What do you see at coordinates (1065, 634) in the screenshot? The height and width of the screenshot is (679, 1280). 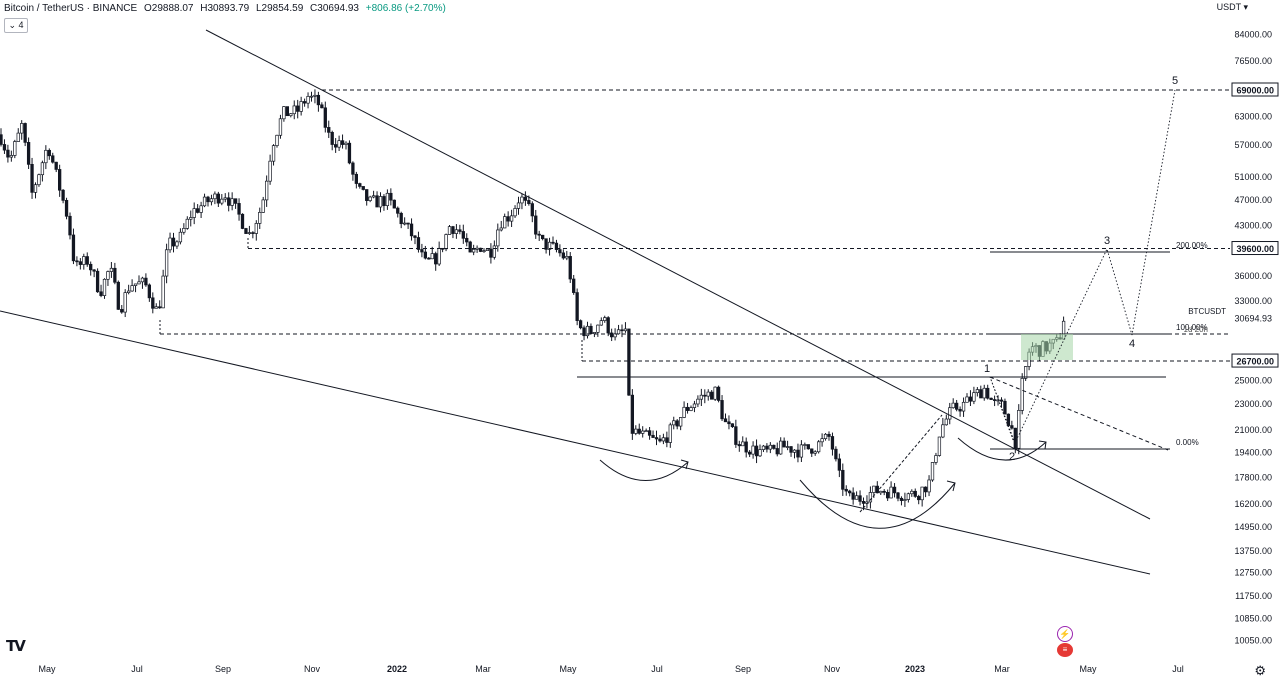 I see `lightning-event-icon: ⚡` at bounding box center [1065, 634].